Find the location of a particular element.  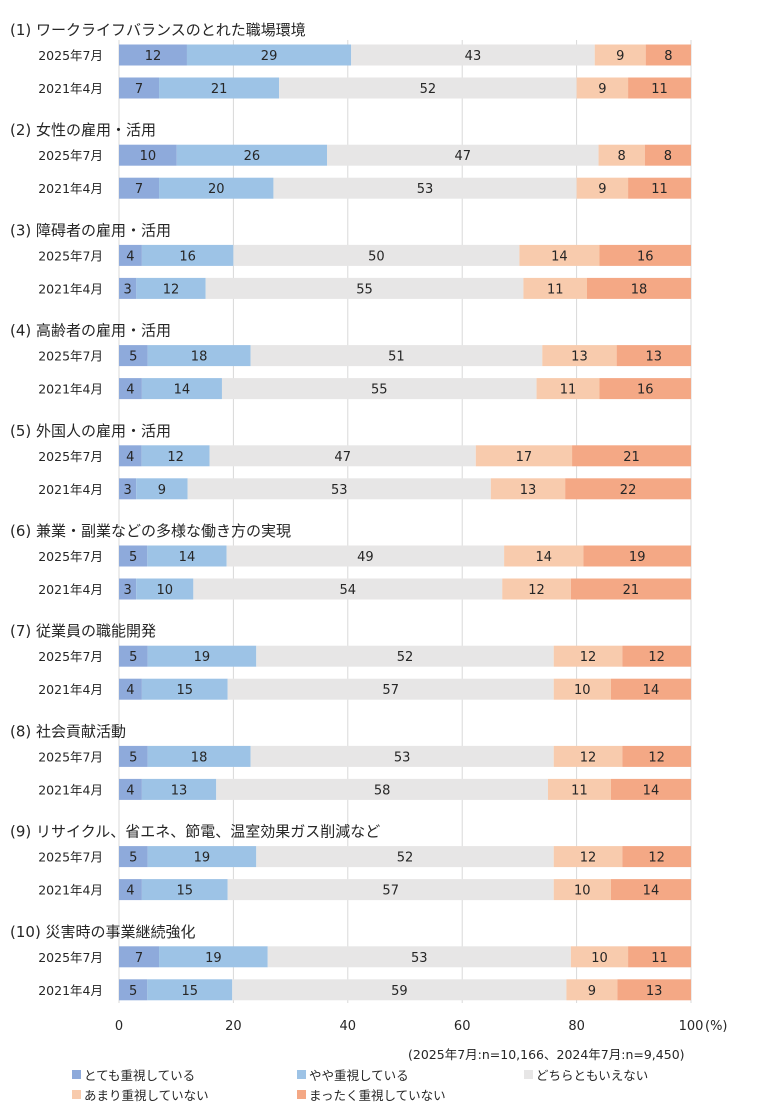

group-title: (2) 女性の雇用・活用 is located at coordinates (83, 130).